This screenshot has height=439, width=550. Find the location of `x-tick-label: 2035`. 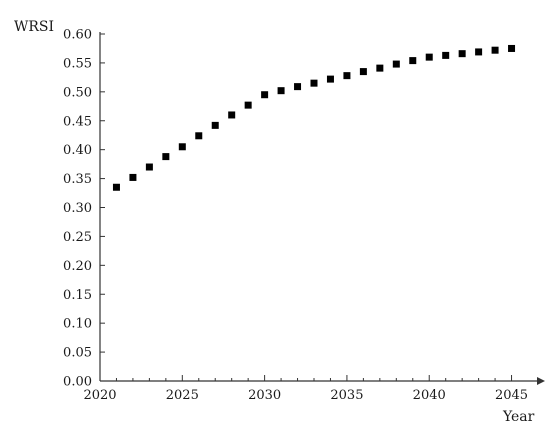

x-tick-label: 2035 is located at coordinates (346, 395).